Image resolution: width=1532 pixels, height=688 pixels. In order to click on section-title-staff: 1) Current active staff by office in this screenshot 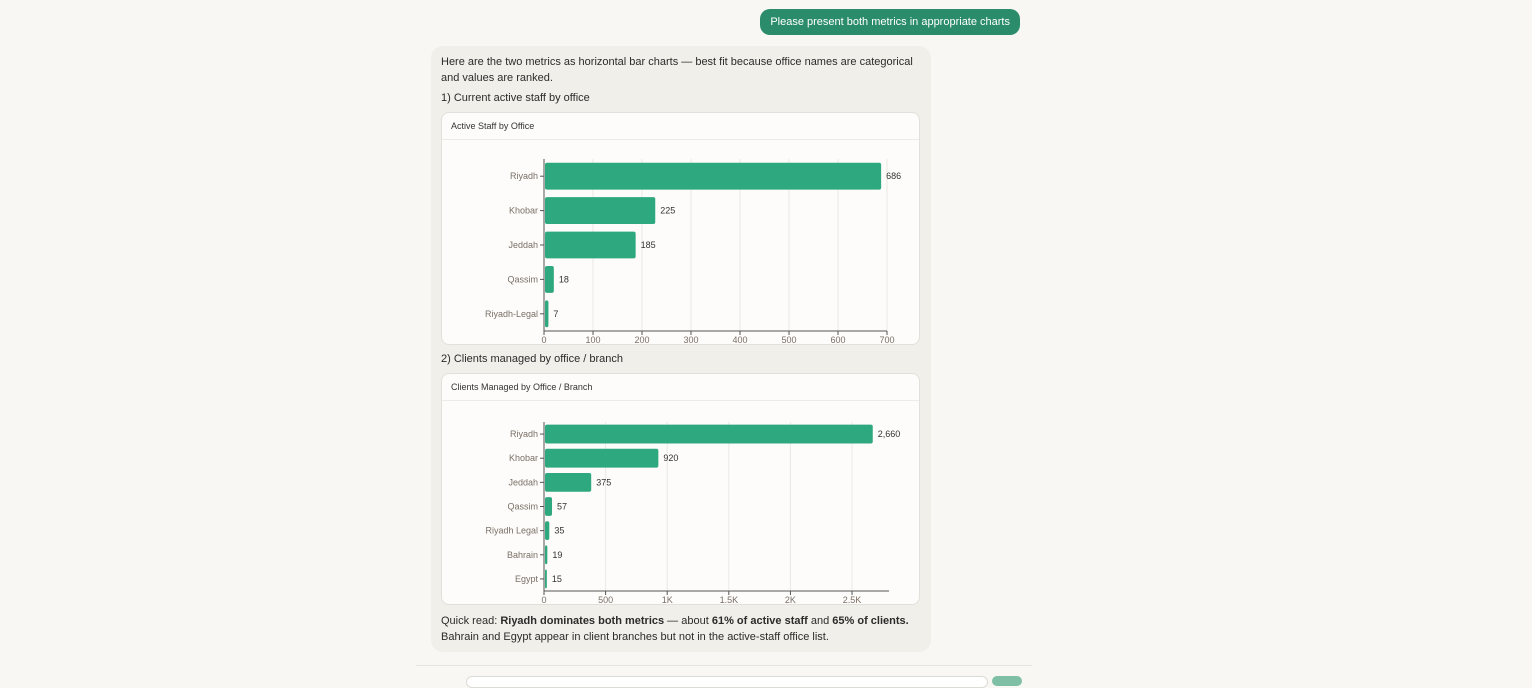, I will do `click(515, 98)`.